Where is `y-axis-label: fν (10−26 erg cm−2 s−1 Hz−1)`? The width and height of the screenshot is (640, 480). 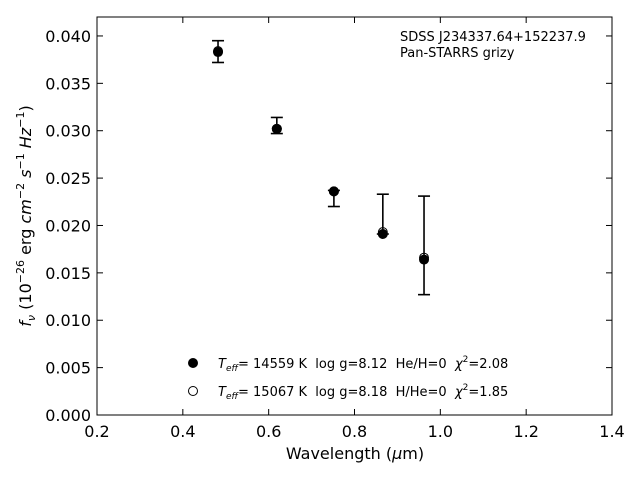
y-axis-label: fν (10−26 erg cm−2 s−1 Hz−1) is located at coordinates (26, 215).